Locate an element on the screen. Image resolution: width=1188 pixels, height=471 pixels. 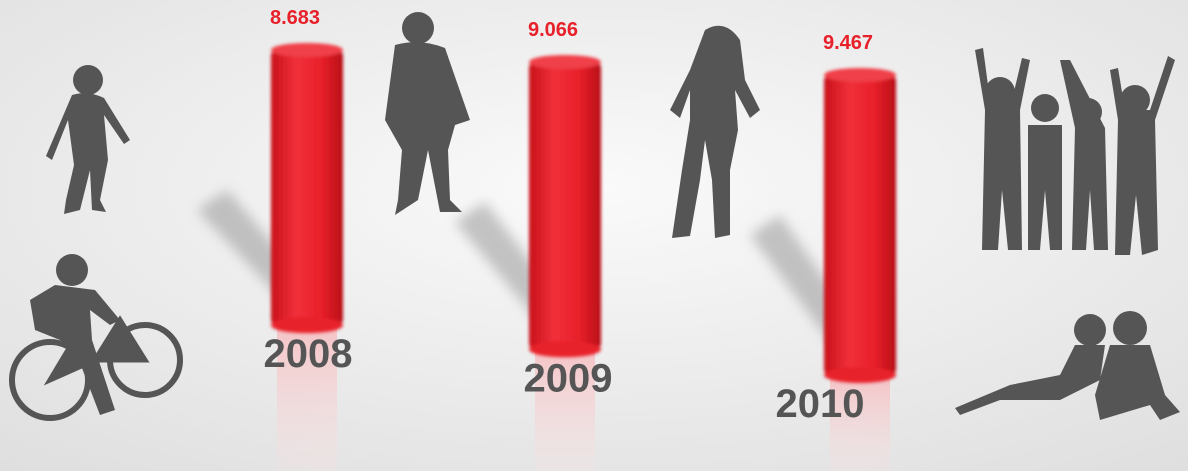
silhouette-kids is located at coordinates (1075, 151).